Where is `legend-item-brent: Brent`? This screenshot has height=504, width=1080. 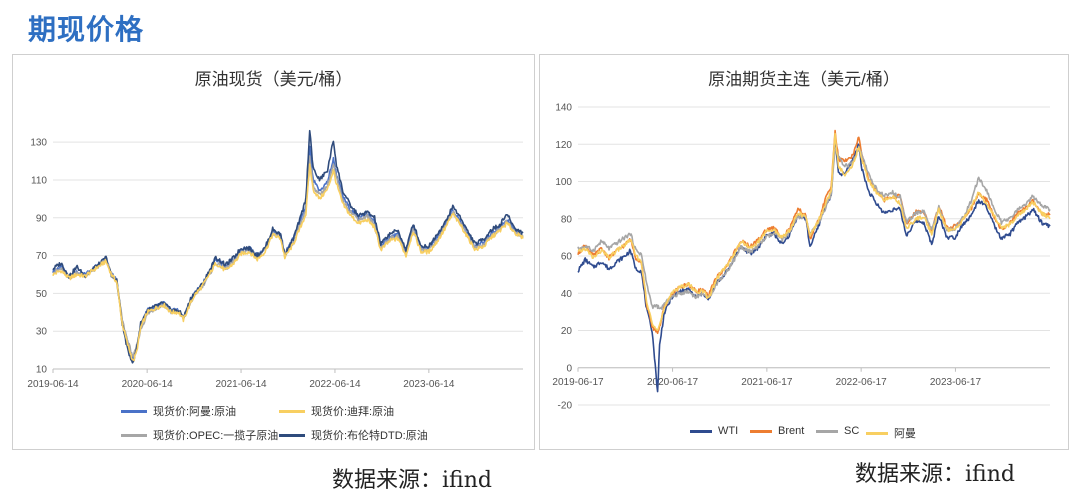
legend-item-brent: Brent is located at coordinates (777, 431).